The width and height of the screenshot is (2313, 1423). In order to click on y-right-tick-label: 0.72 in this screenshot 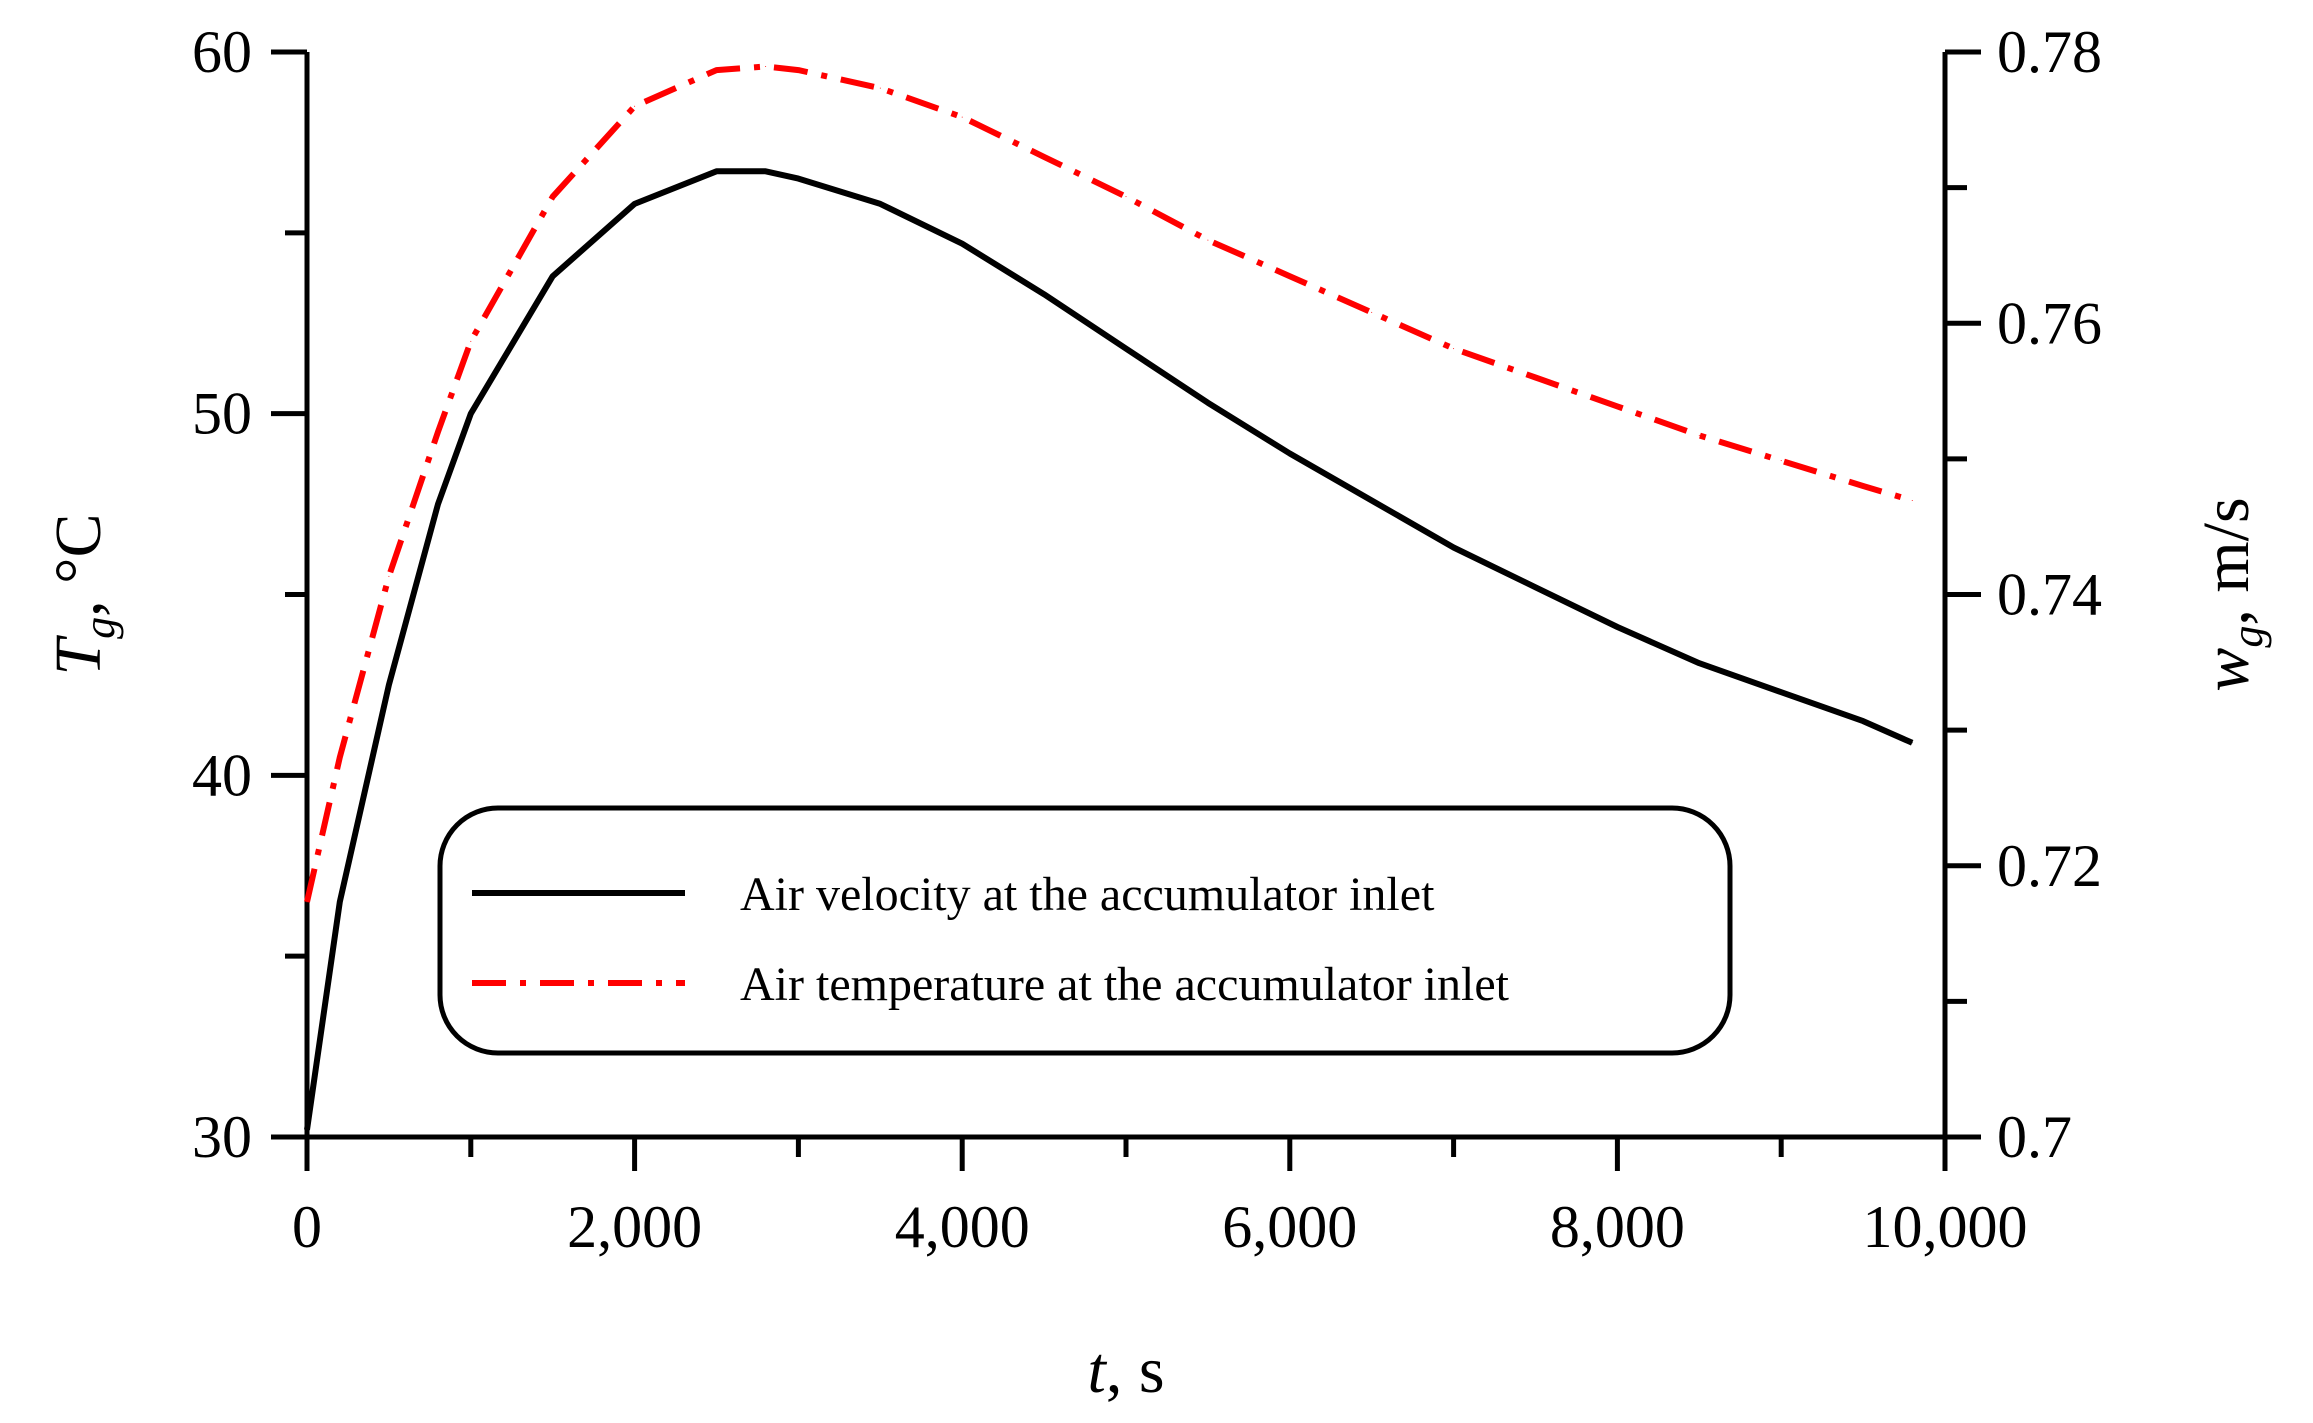, I will do `click(2049, 866)`.